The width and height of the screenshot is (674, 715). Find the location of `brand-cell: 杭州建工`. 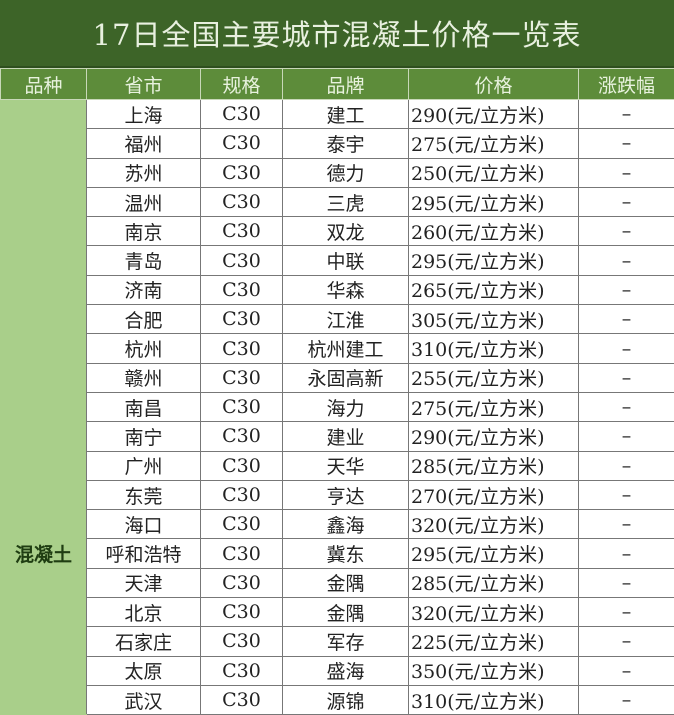

brand-cell: 杭州建工 is located at coordinates (346, 348).